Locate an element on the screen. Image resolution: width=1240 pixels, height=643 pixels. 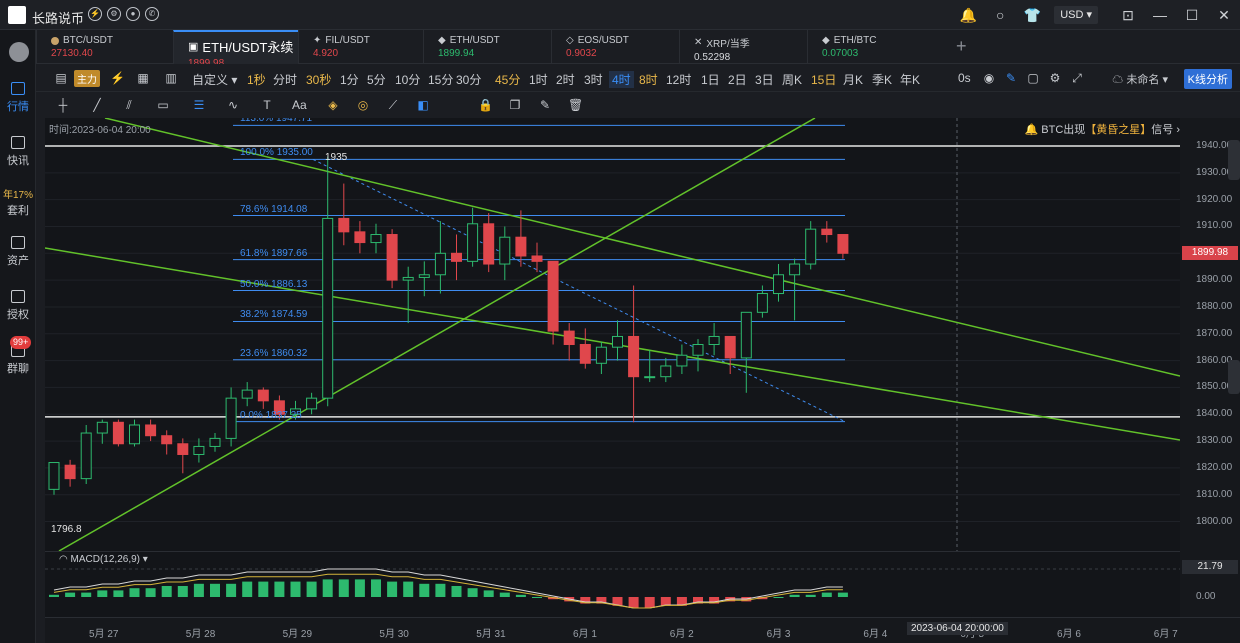
timeframe-button: 45分 is located at coordinates (508, 80).